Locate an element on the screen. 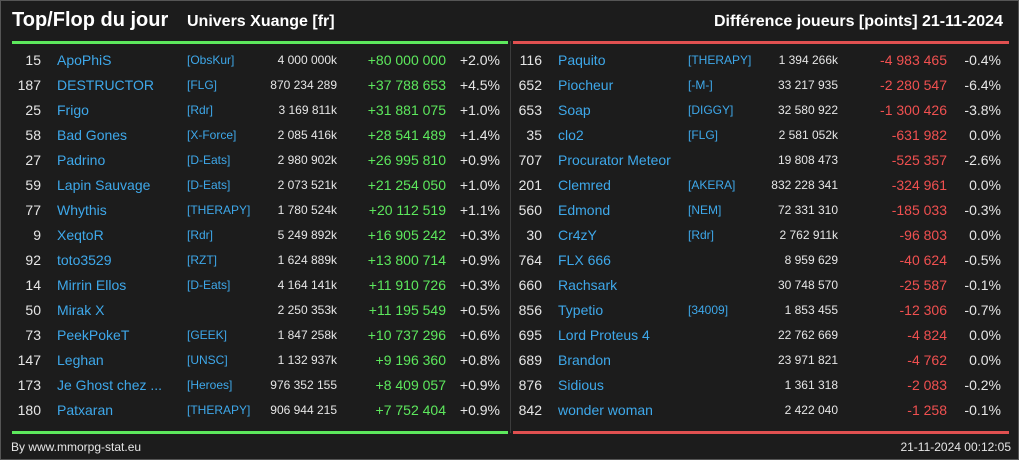  score-cell: 1 361 318 is located at coordinates (811, 385).